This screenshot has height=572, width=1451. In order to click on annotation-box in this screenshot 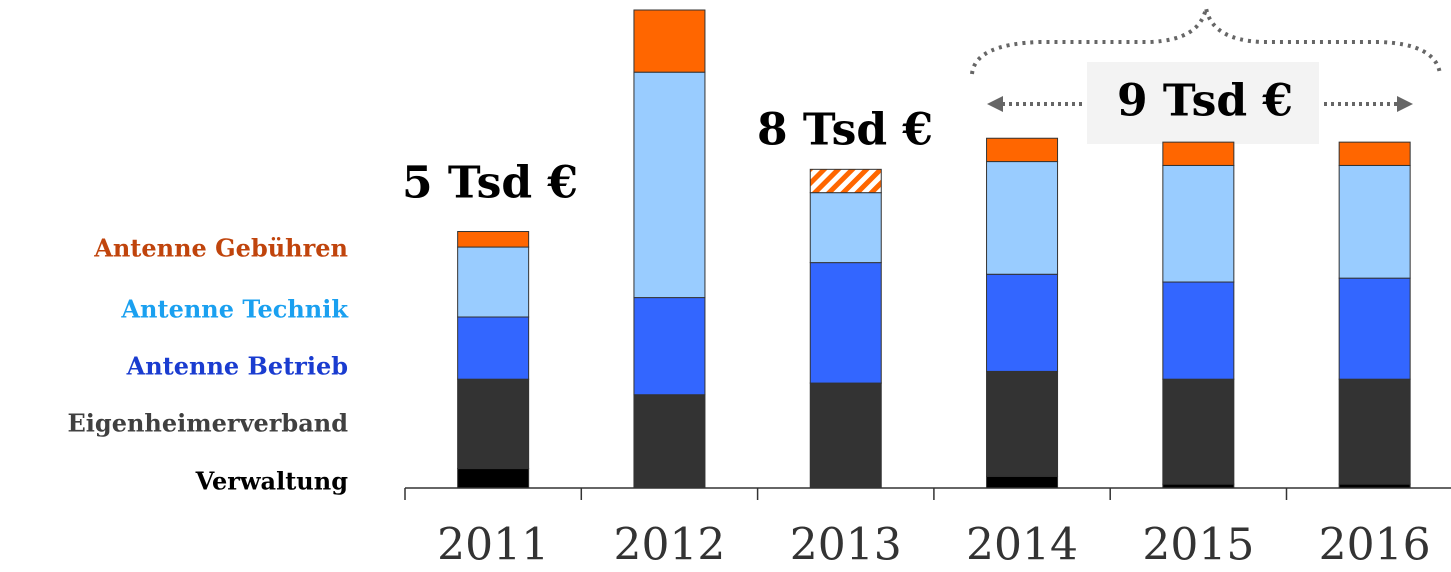, I will do `click(1203, 103)`.